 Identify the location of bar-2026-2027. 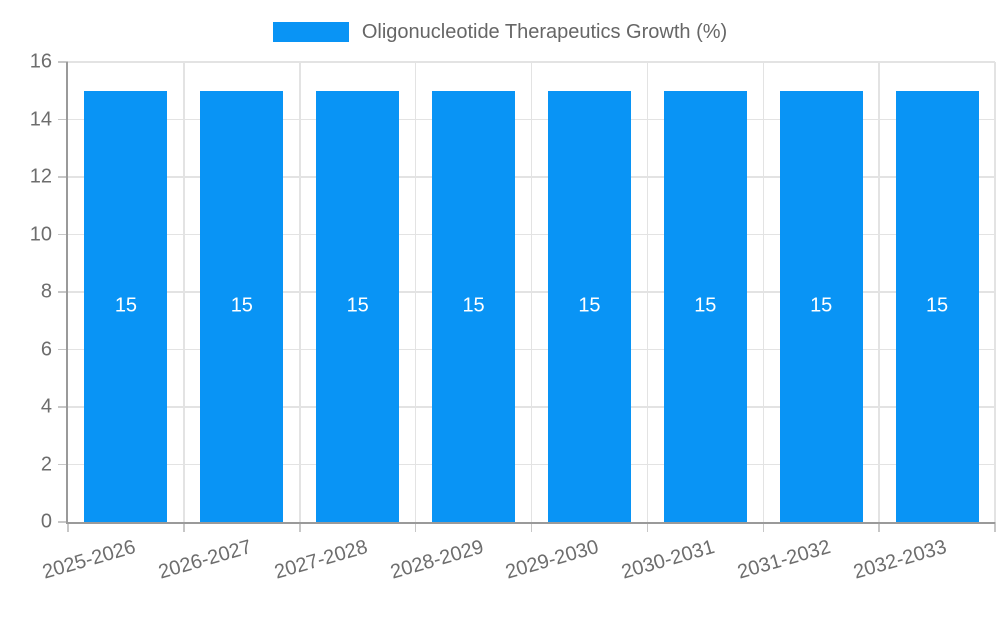
(242, 306).